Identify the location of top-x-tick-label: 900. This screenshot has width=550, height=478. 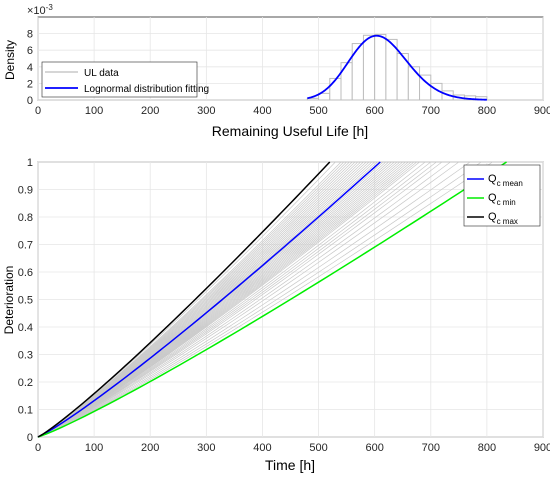
(542, 111).